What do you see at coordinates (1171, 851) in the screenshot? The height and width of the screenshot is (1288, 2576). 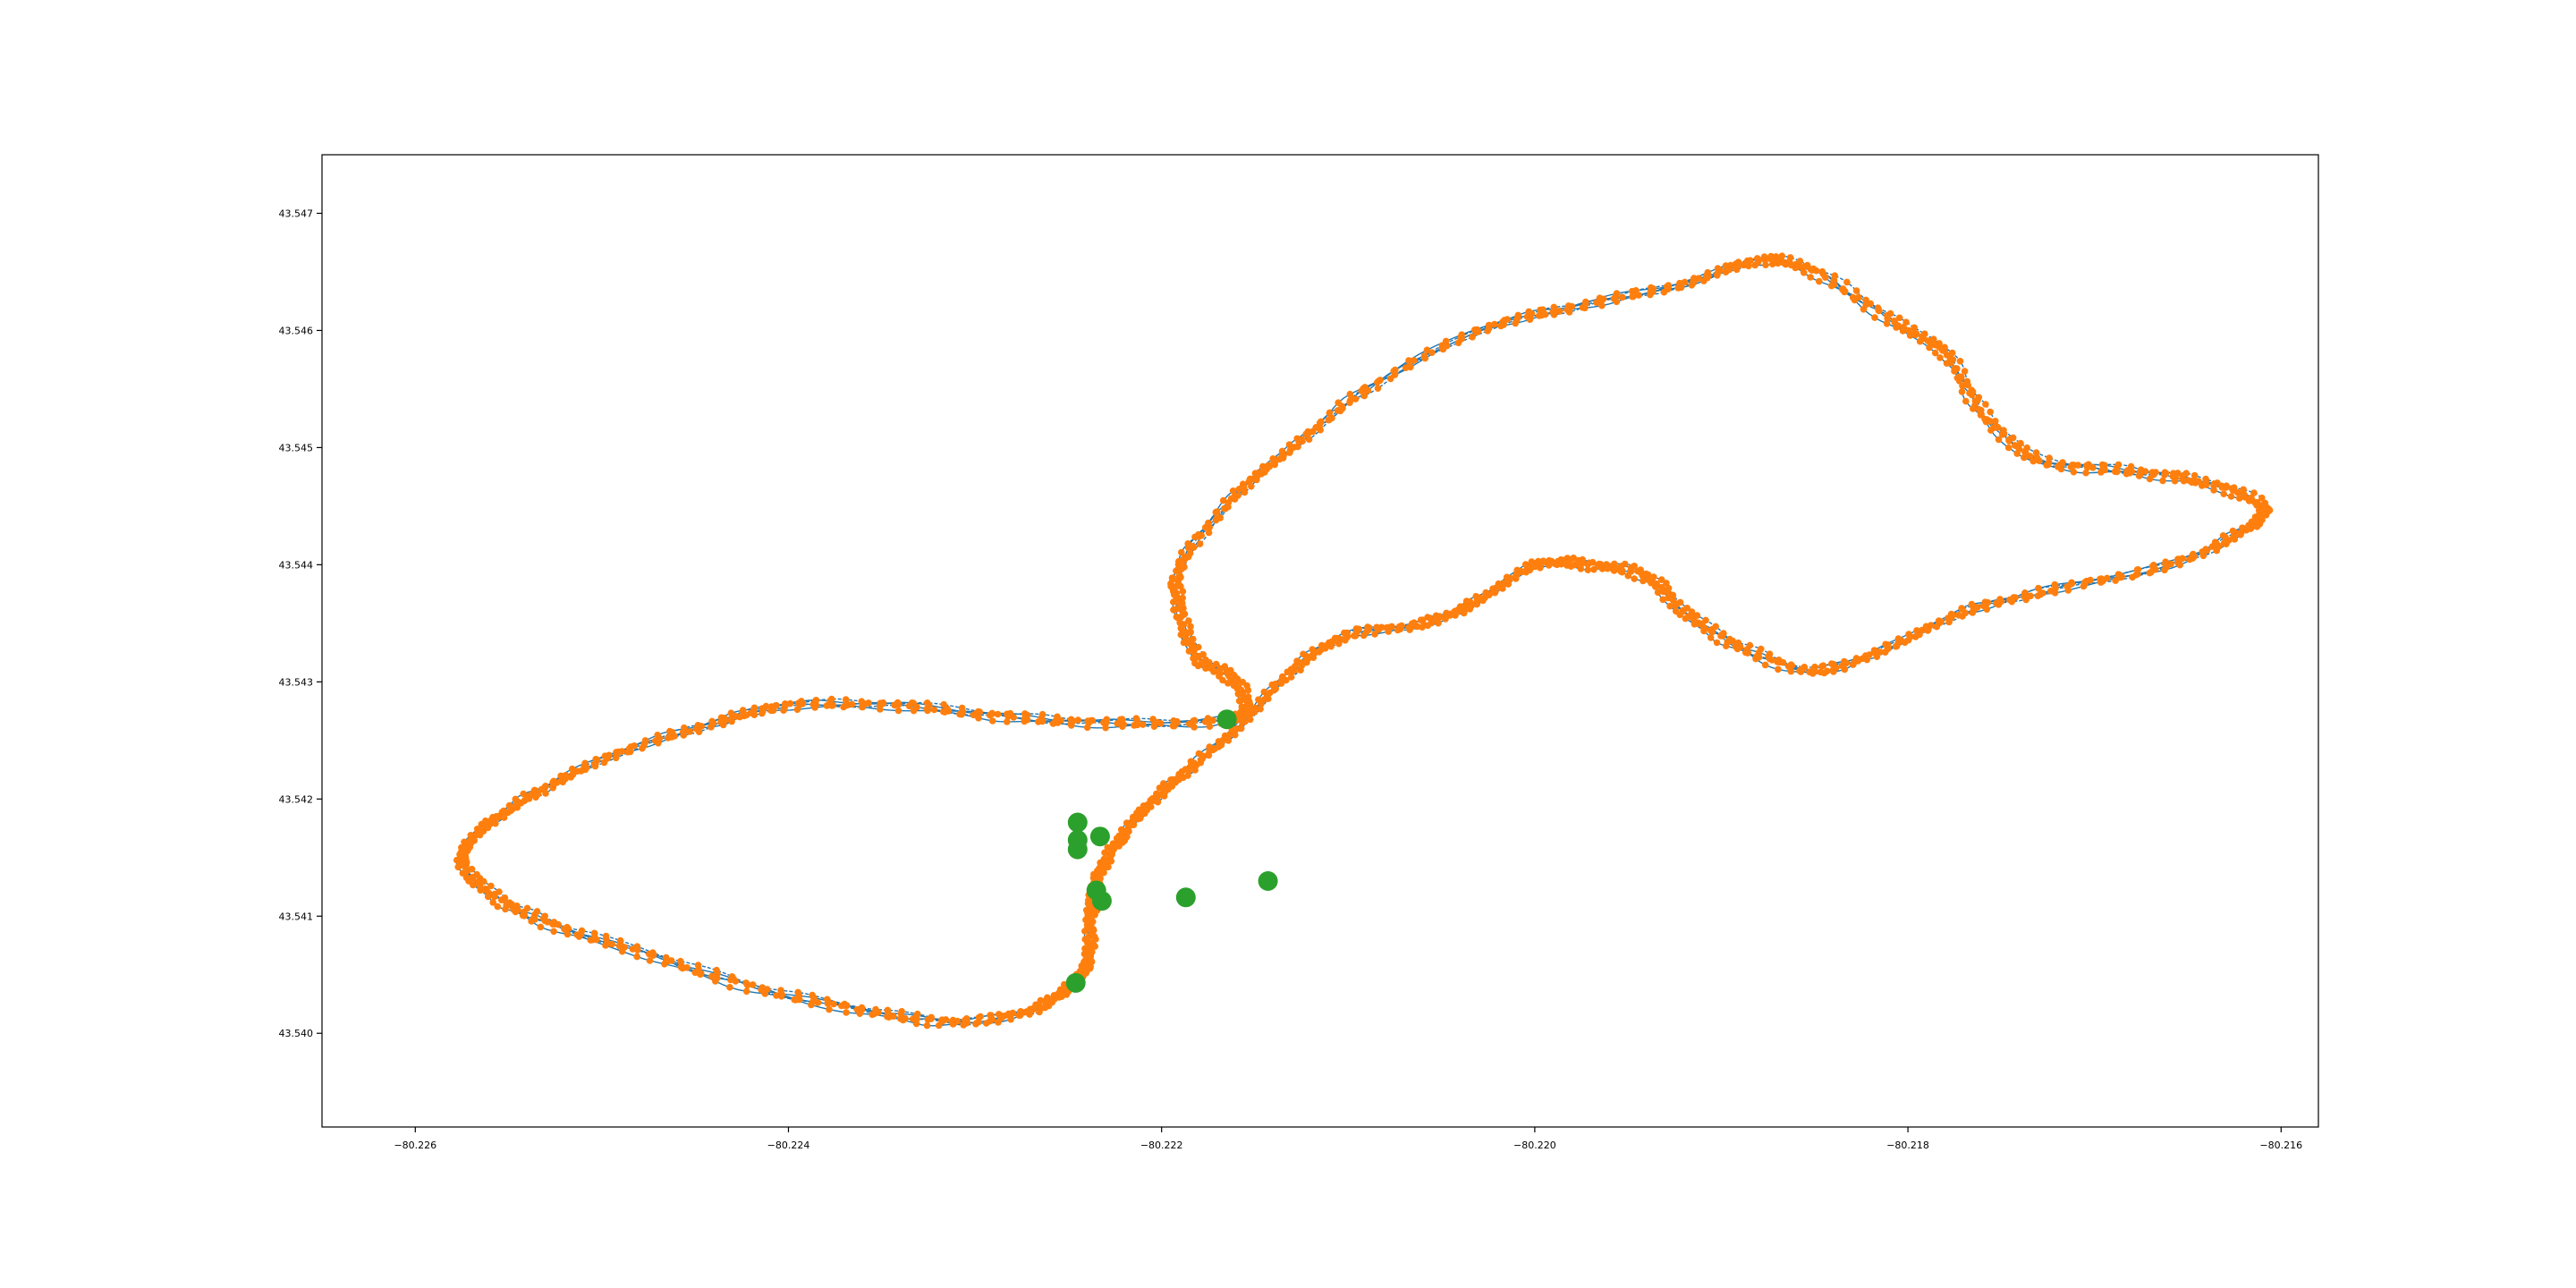 I see `stop-markers` at bounding box center [1171, 851].